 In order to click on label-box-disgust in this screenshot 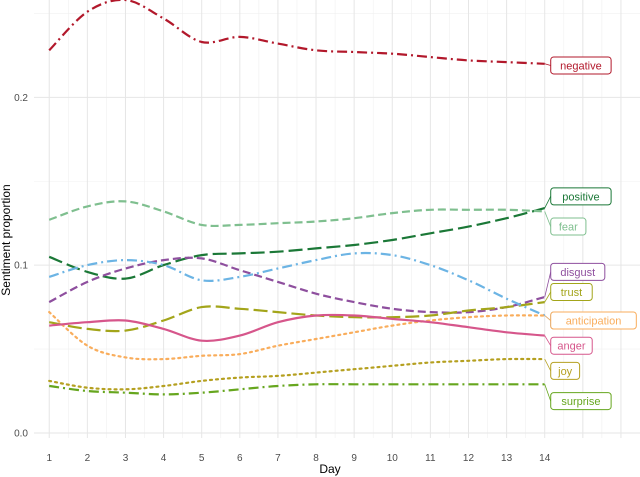, I will do `click(578, 271)`.